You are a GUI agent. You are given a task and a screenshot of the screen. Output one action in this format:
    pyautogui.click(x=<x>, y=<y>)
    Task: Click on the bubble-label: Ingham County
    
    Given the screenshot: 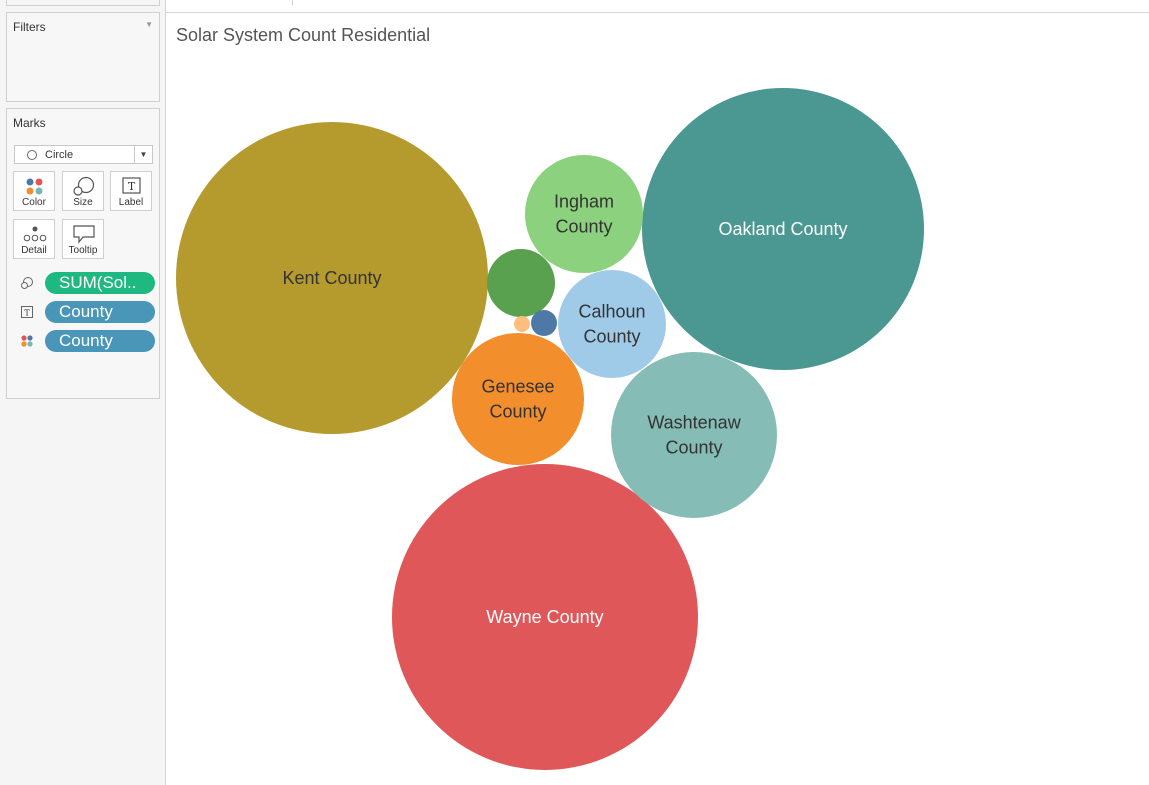 What is the action you would take?
    pyautogui.click(x=584, y=214)
    